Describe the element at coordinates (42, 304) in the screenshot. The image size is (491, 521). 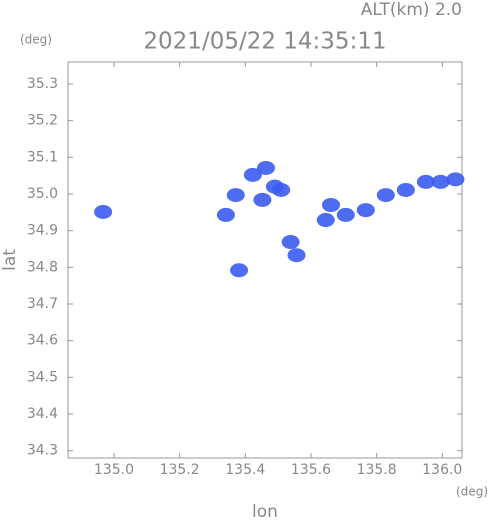
I see `y-tick-label: 34.7` at that location.